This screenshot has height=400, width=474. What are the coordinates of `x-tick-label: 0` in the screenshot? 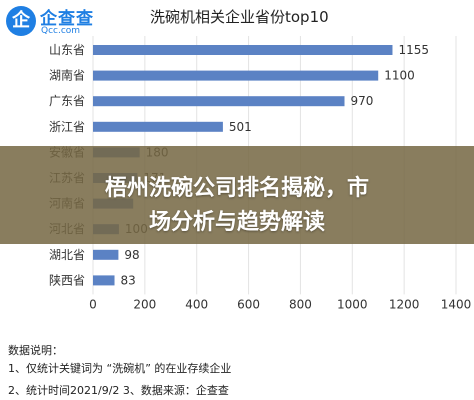 It's located at (93, 304).